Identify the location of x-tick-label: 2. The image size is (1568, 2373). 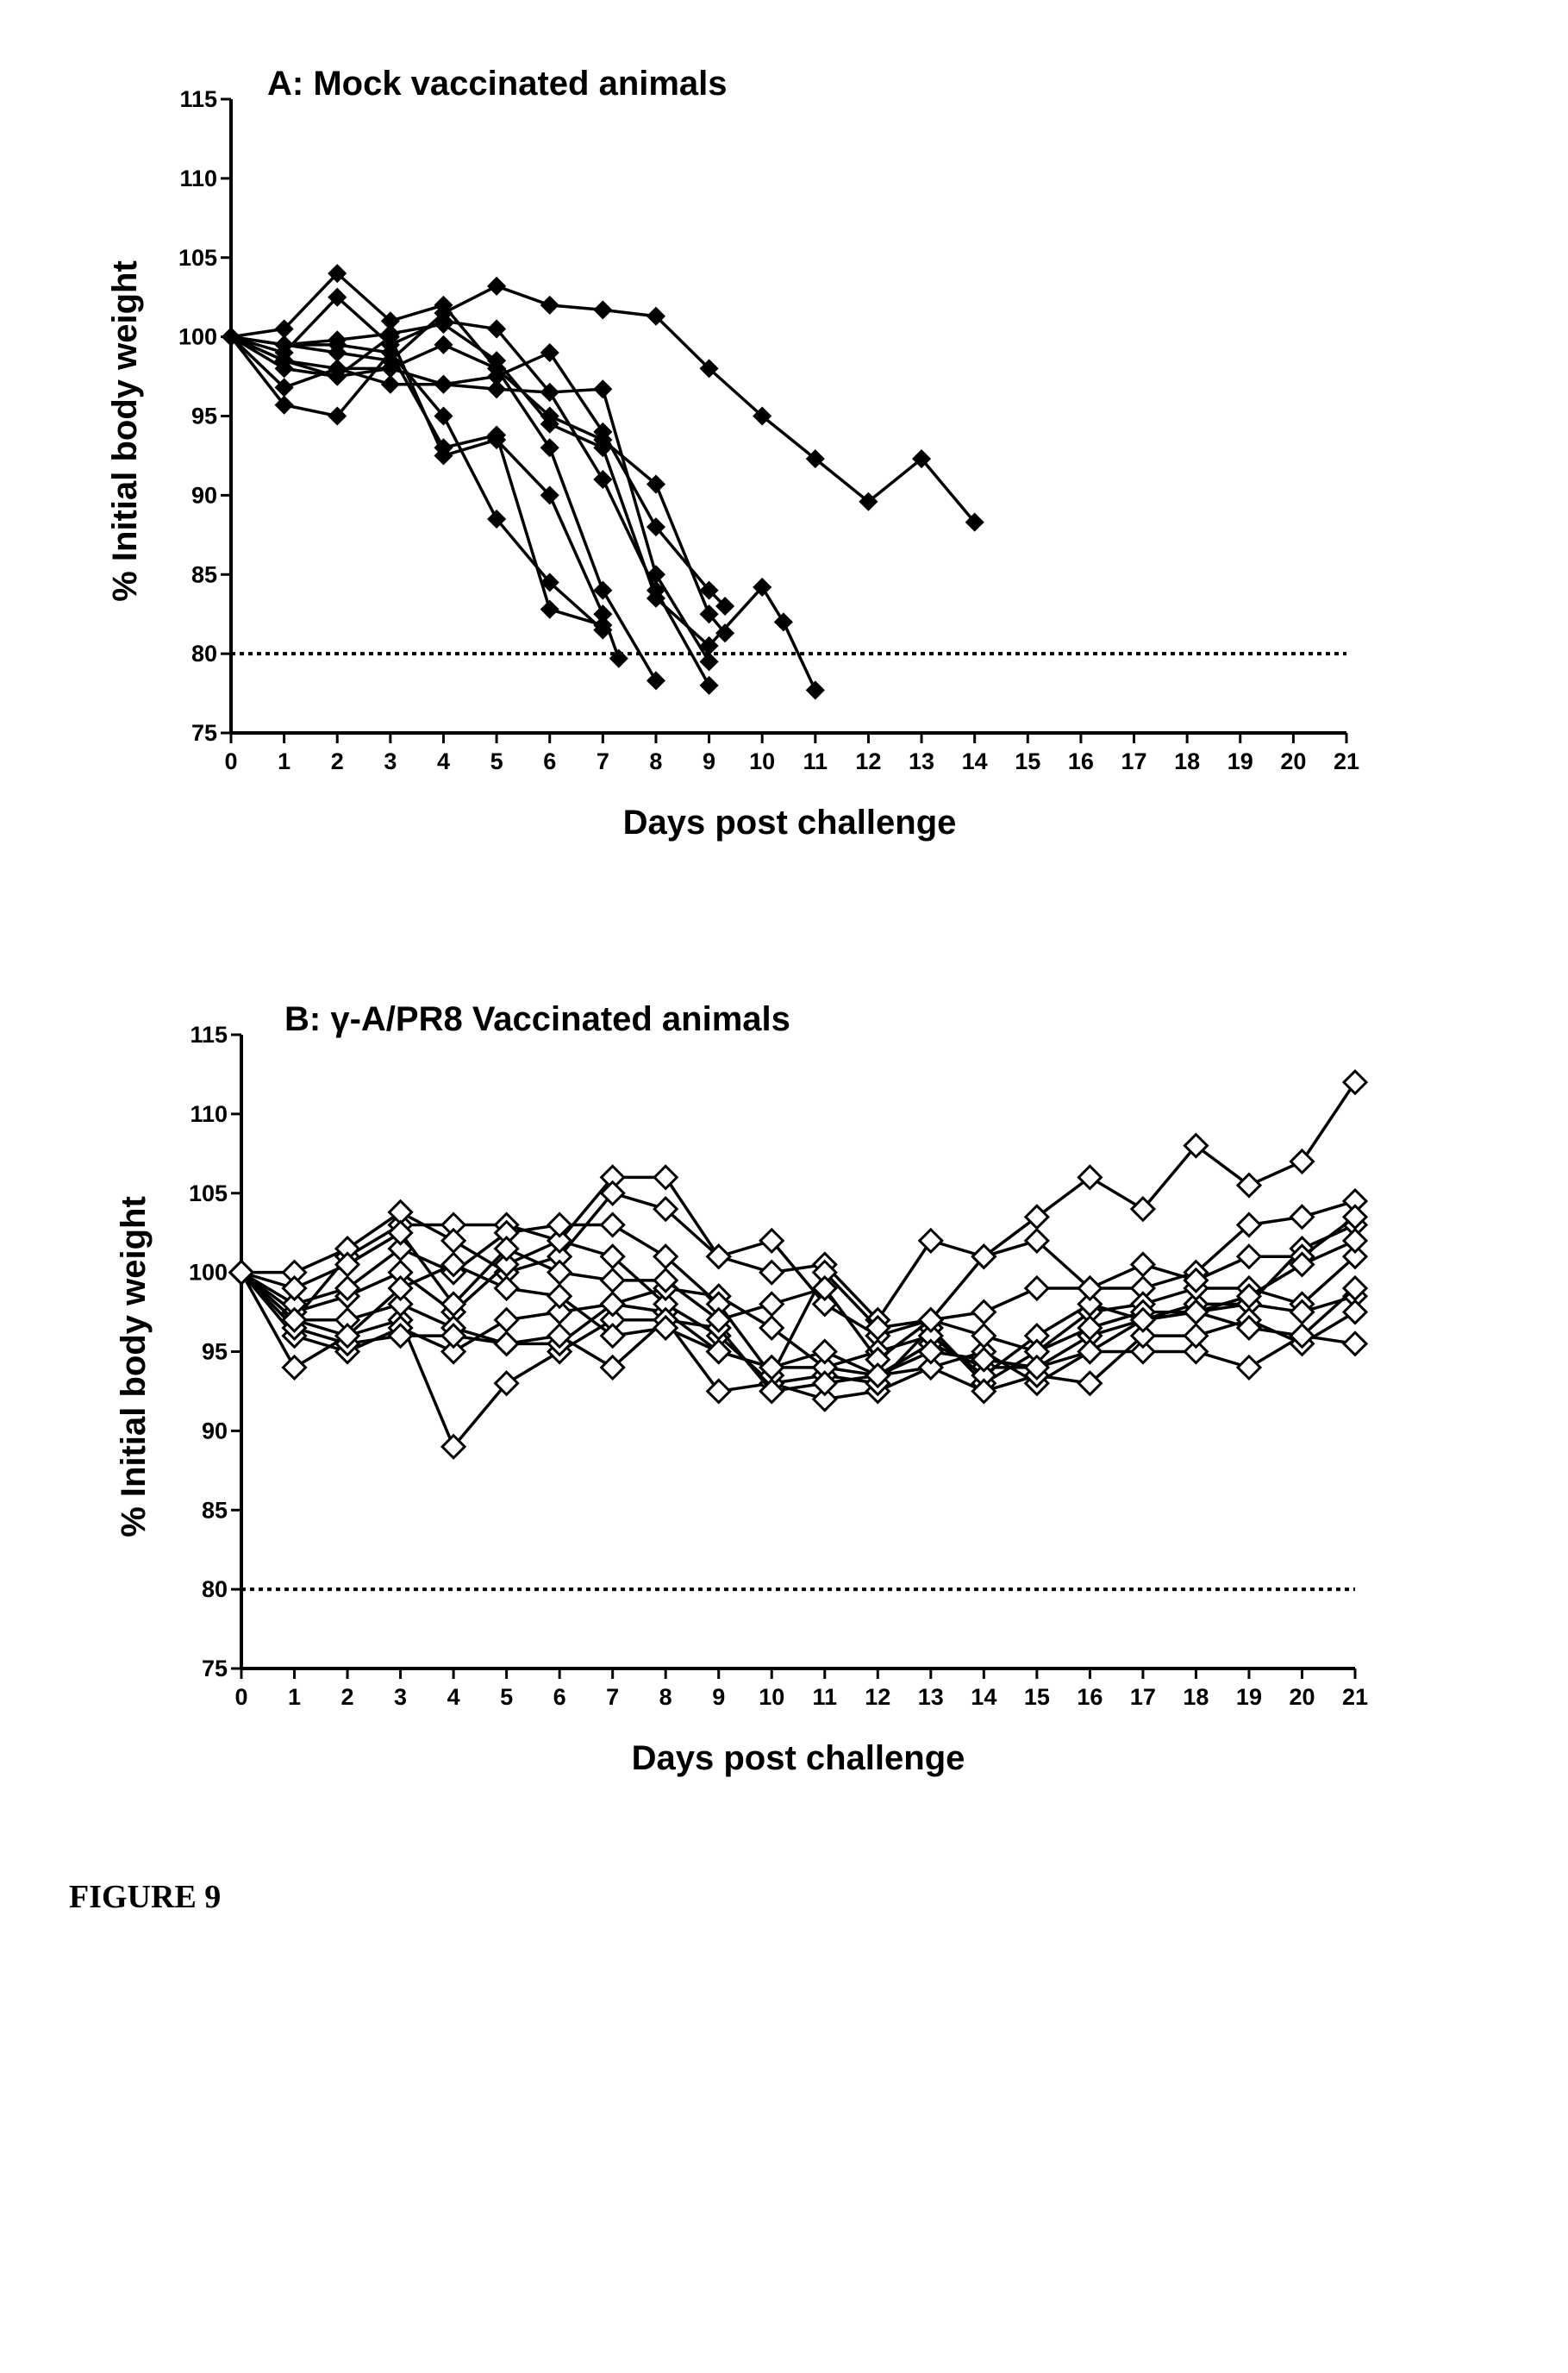
(337, 761).